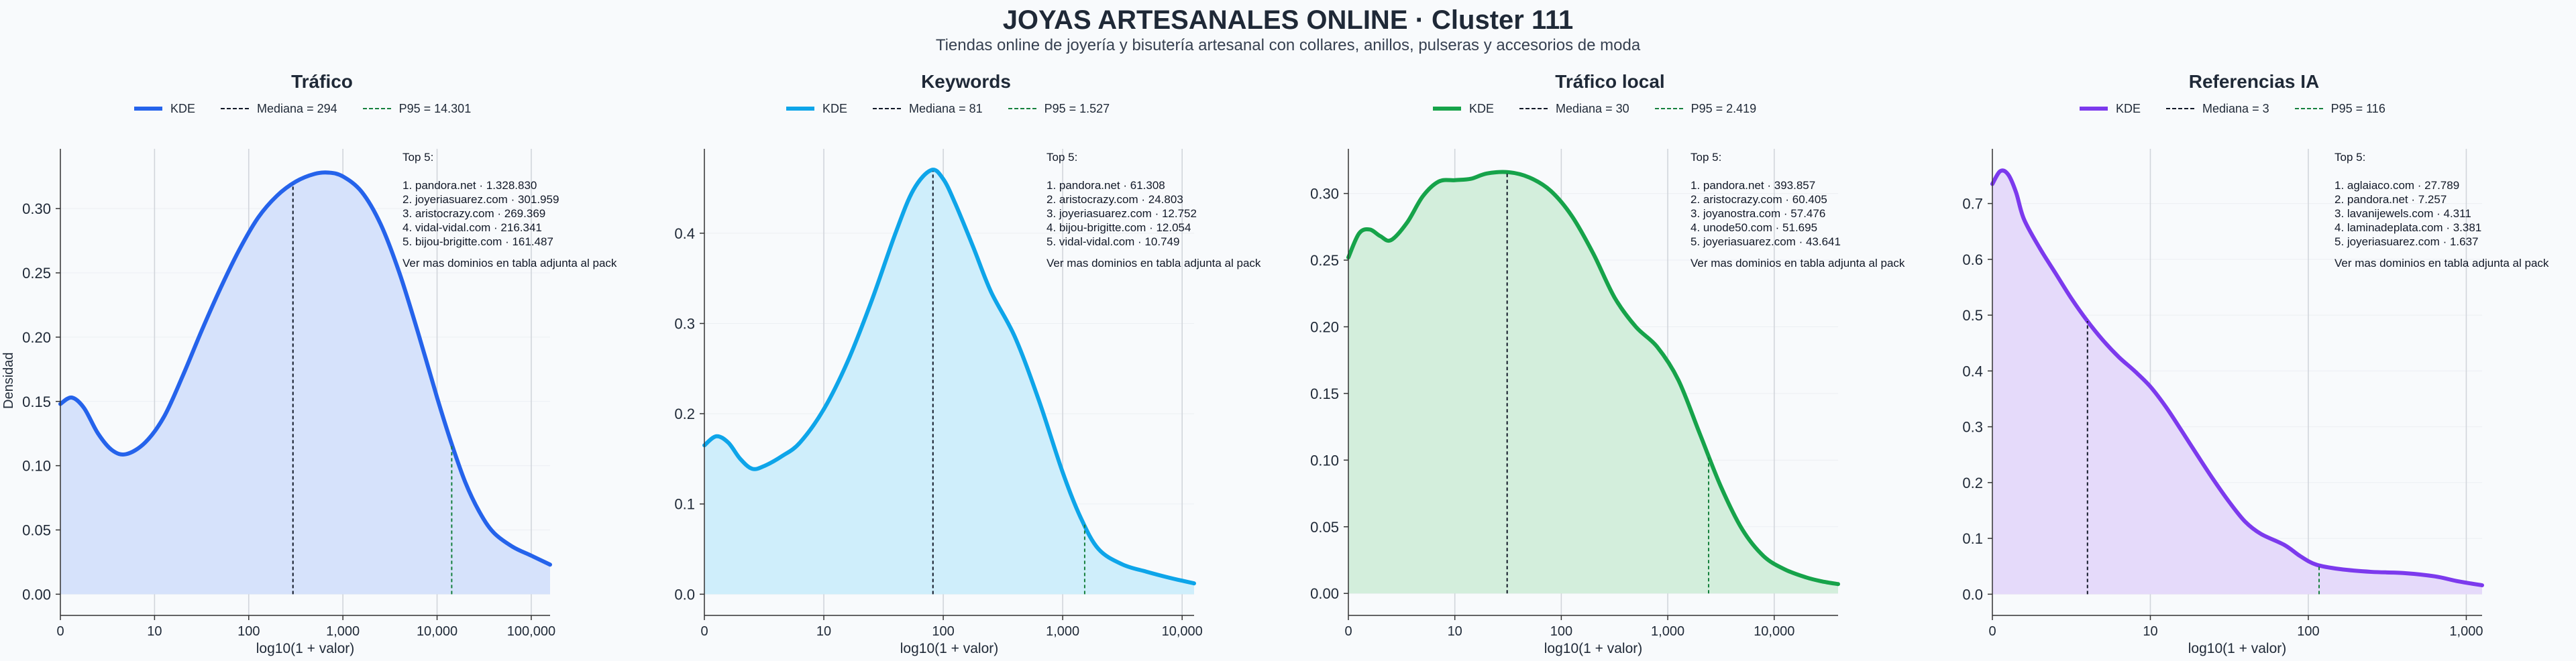 The height and width of the screenshot is (661, 2576). What do you see at coordinates (1758, 200) in the screenshot?
I see `top5-item: 2. aristocrazy.com · 60.405` at bounding box center [1758, 200].